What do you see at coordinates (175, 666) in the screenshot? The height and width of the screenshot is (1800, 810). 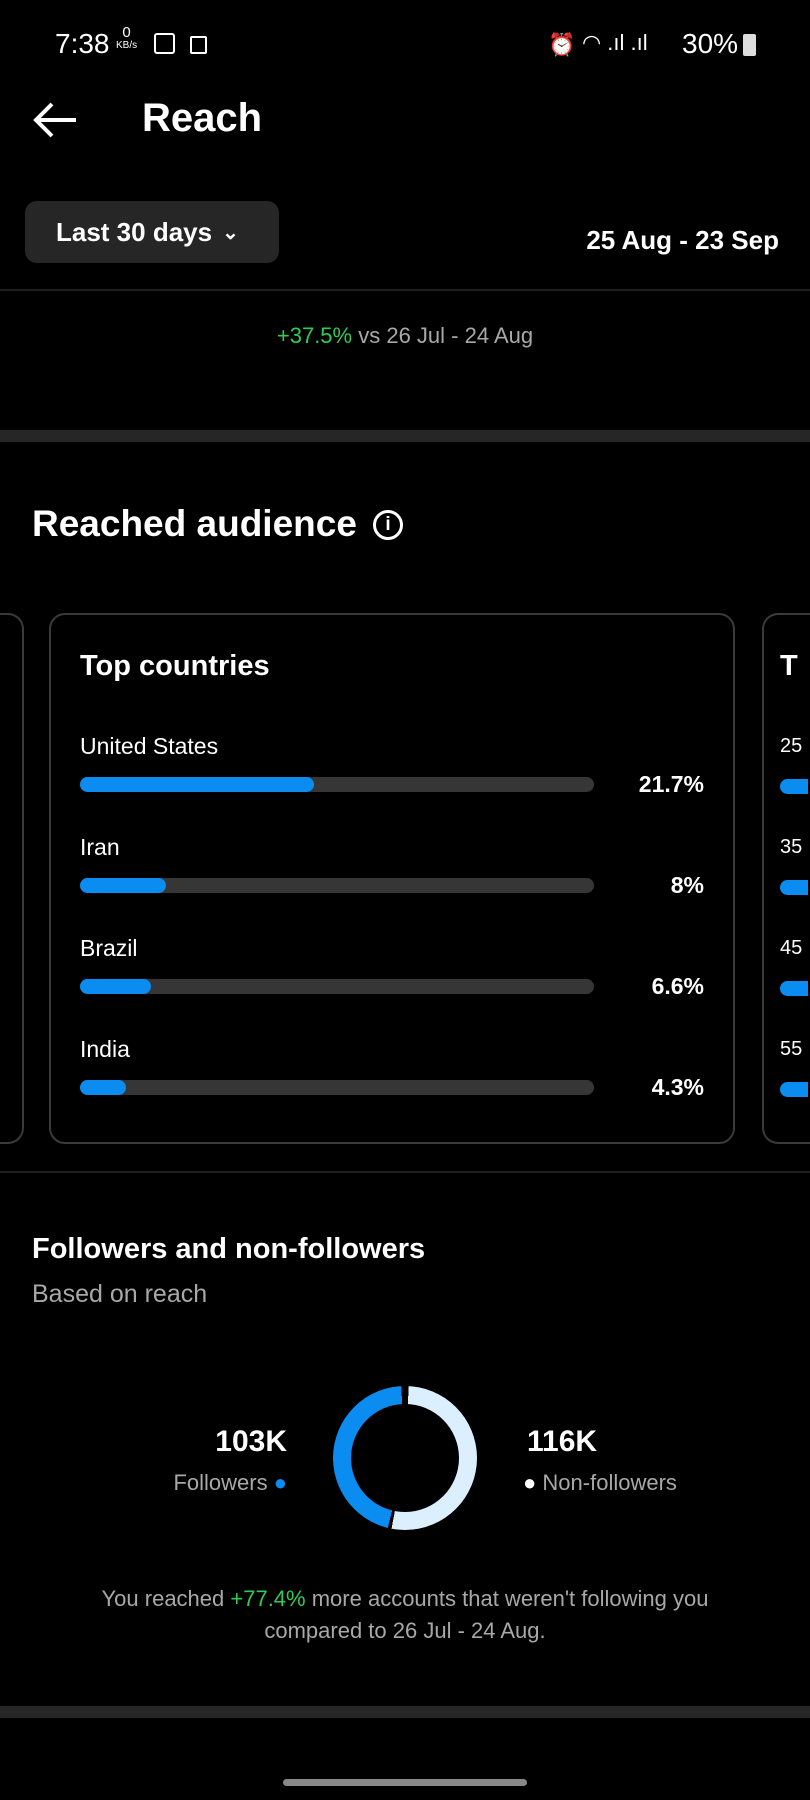 I see `card-title: Top countries` at bounding box center [175, 666].